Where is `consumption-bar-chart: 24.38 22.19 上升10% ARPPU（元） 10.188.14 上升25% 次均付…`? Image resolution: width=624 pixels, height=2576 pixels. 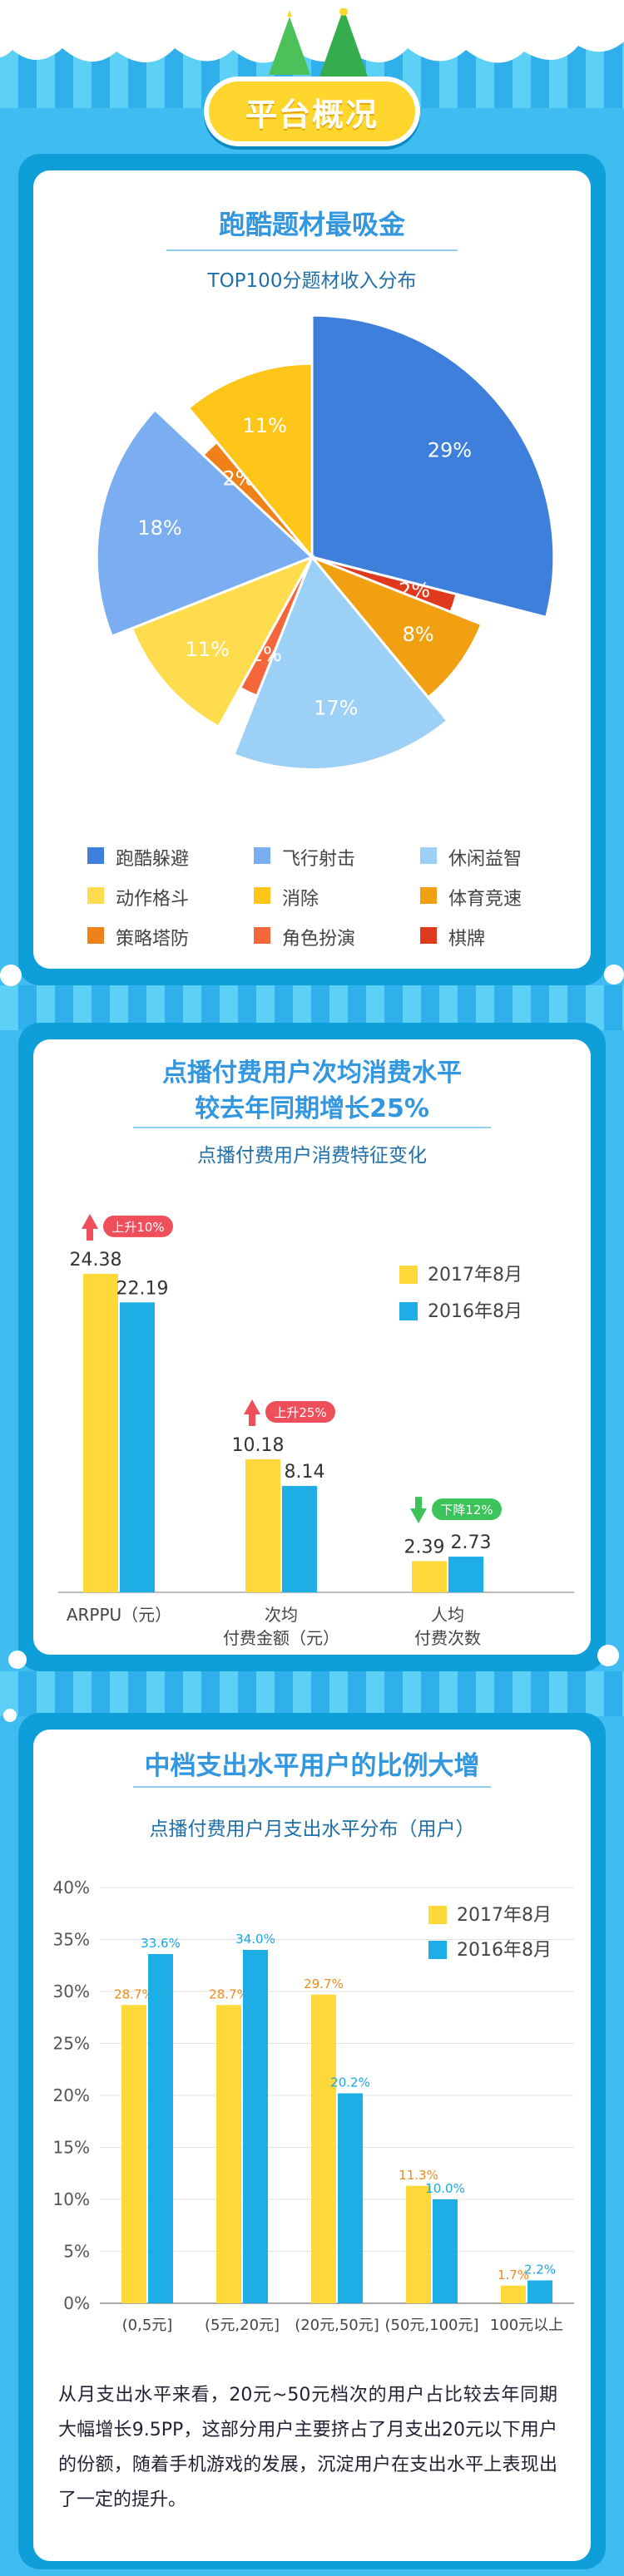
consumption-bar-chart: 24.38 22.19 上升10% ARPPU（元） 10.188.14 上升25% 次均付… is located at coordinates (316, 1430).